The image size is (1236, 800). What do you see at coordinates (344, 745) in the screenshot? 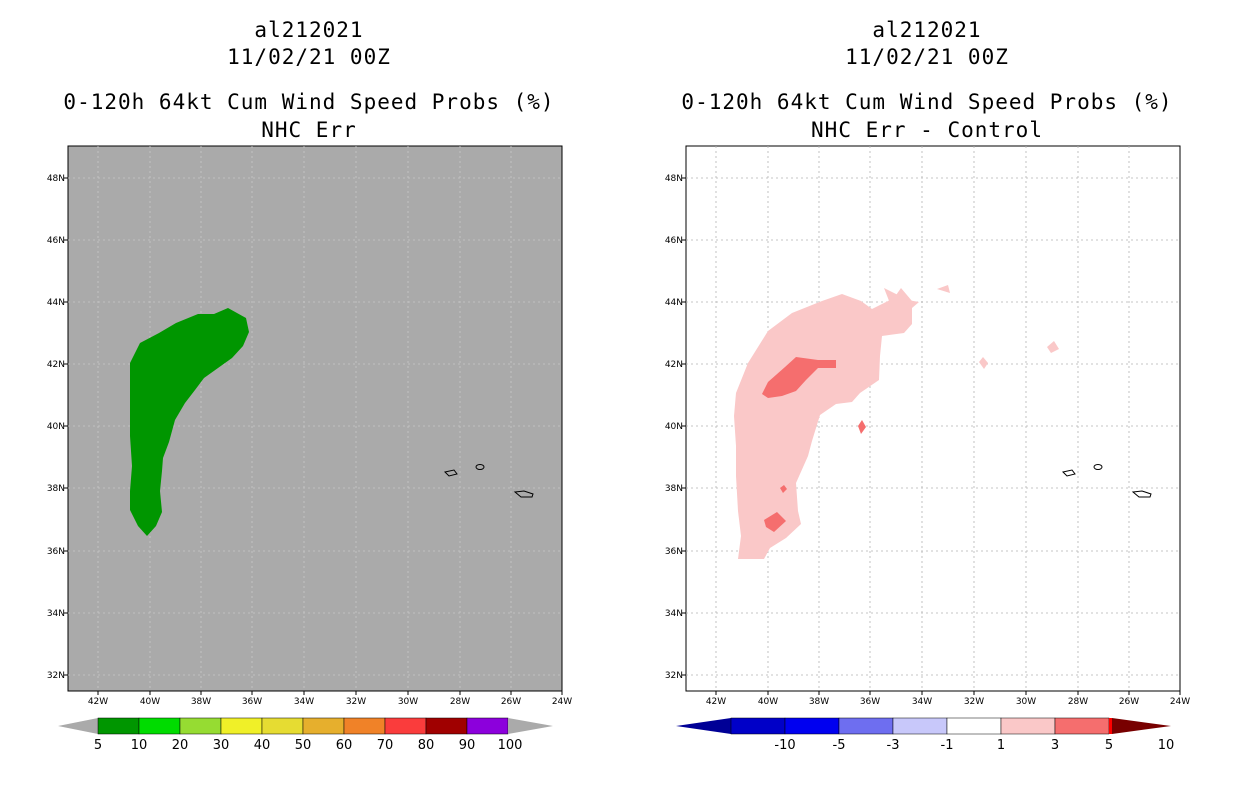
I see `colorbar-label: 60` at bounding box center [344, 745].